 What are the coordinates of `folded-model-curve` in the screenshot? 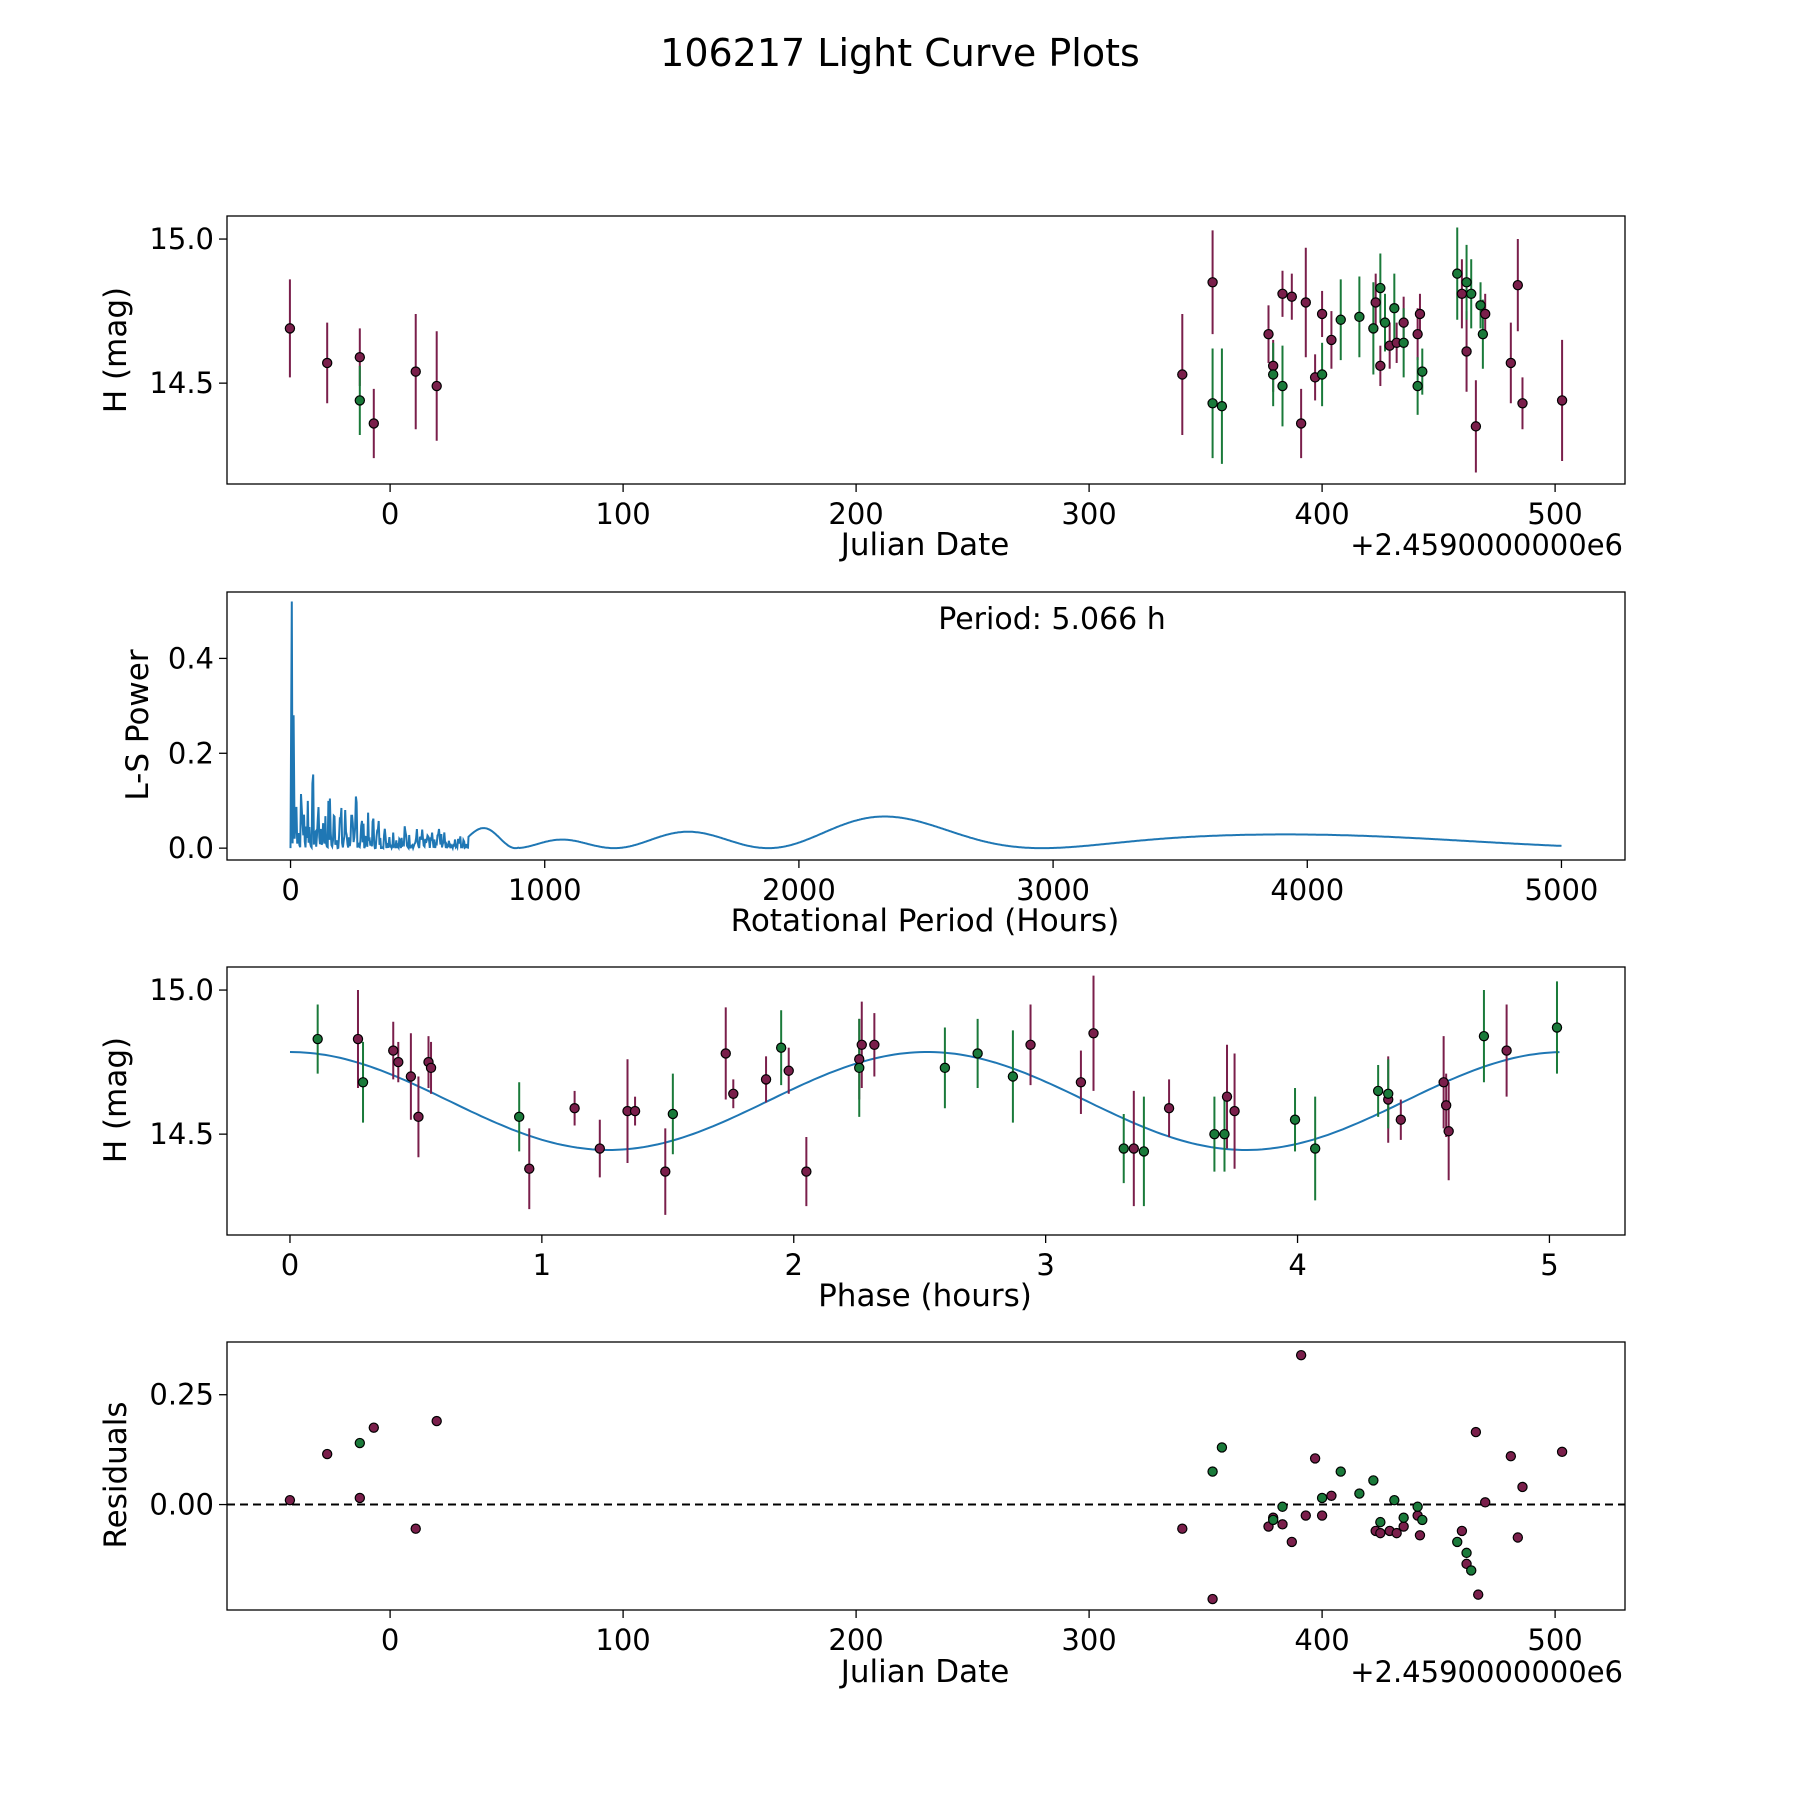 It's located at (924, 1101).